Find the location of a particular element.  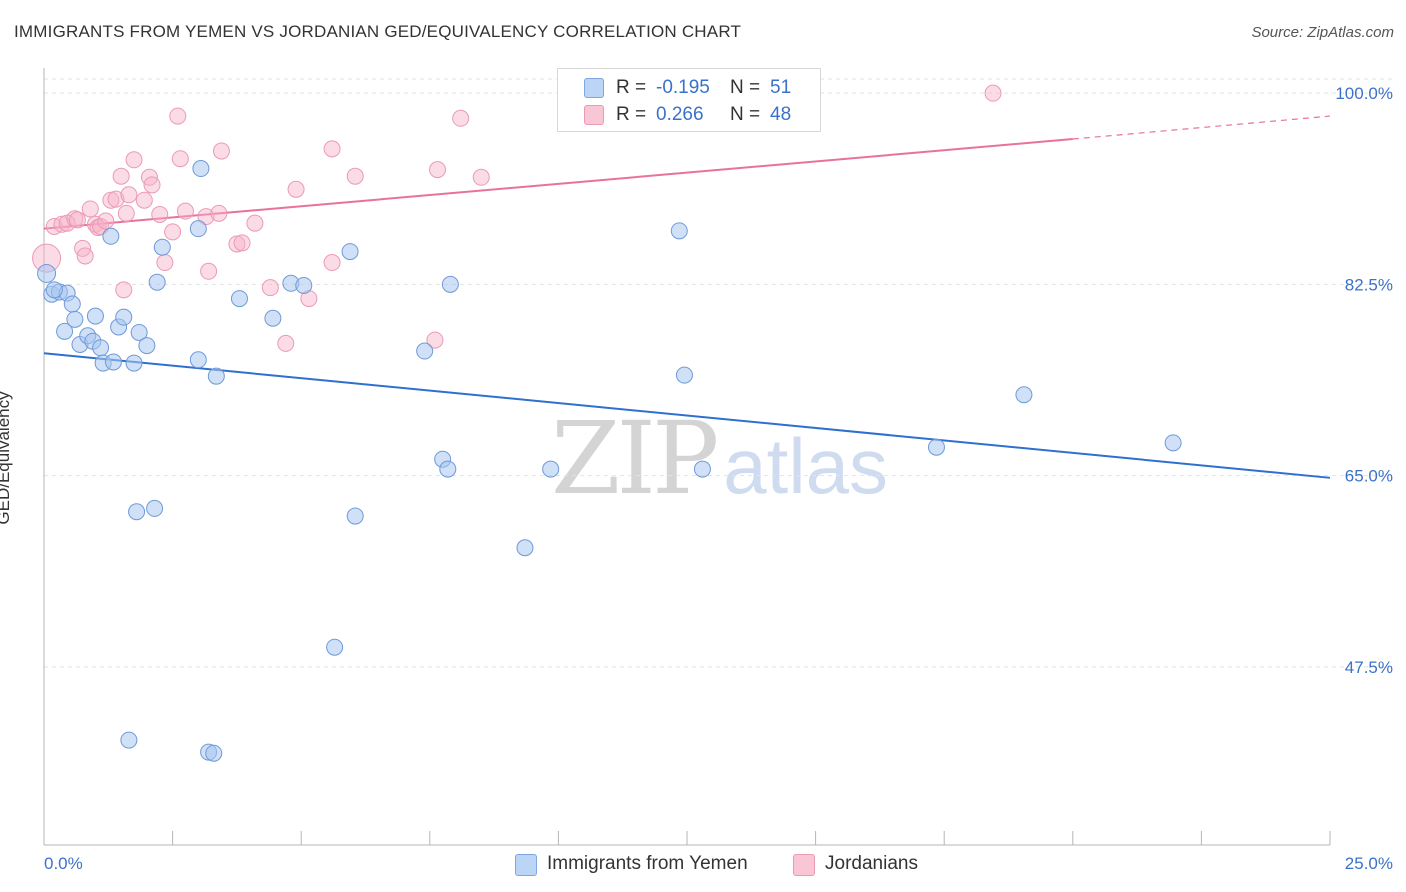

trend-line-jordanians-extension is located at coordinates (1201, 127).